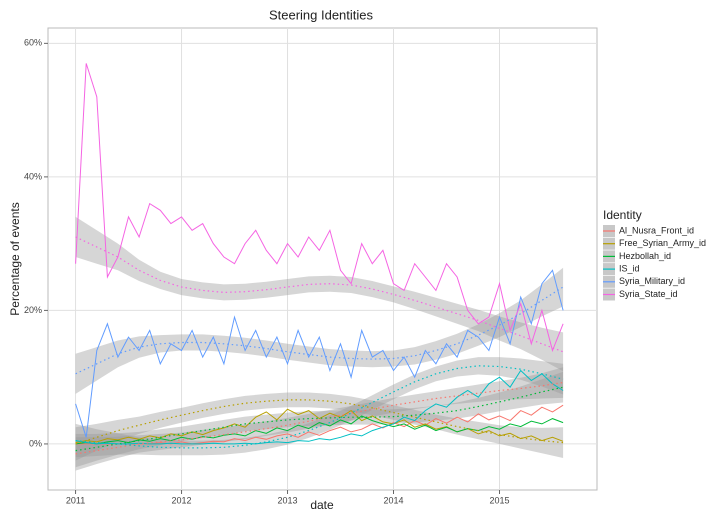 This screenshot has width=706, height=512. I want to click on x-tick-label: 2012, so click(182, 500).